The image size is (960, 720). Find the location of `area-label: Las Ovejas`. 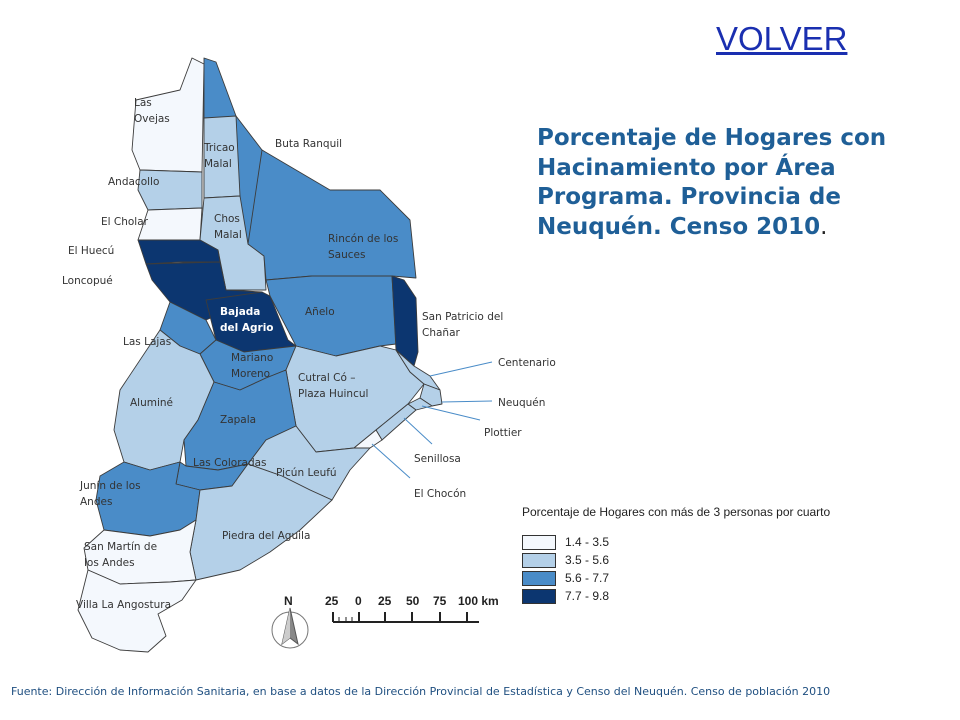

area-label: Las Ovejas is located at coordinates (152, 111).